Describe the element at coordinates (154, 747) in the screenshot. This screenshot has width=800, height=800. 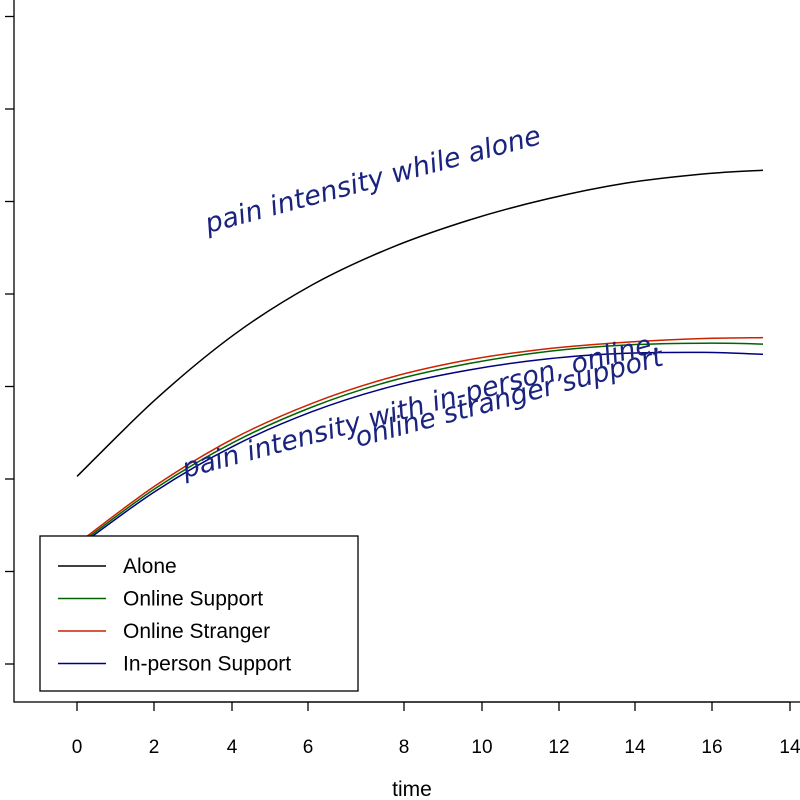
I see `x-tick-label: 2` at that location.